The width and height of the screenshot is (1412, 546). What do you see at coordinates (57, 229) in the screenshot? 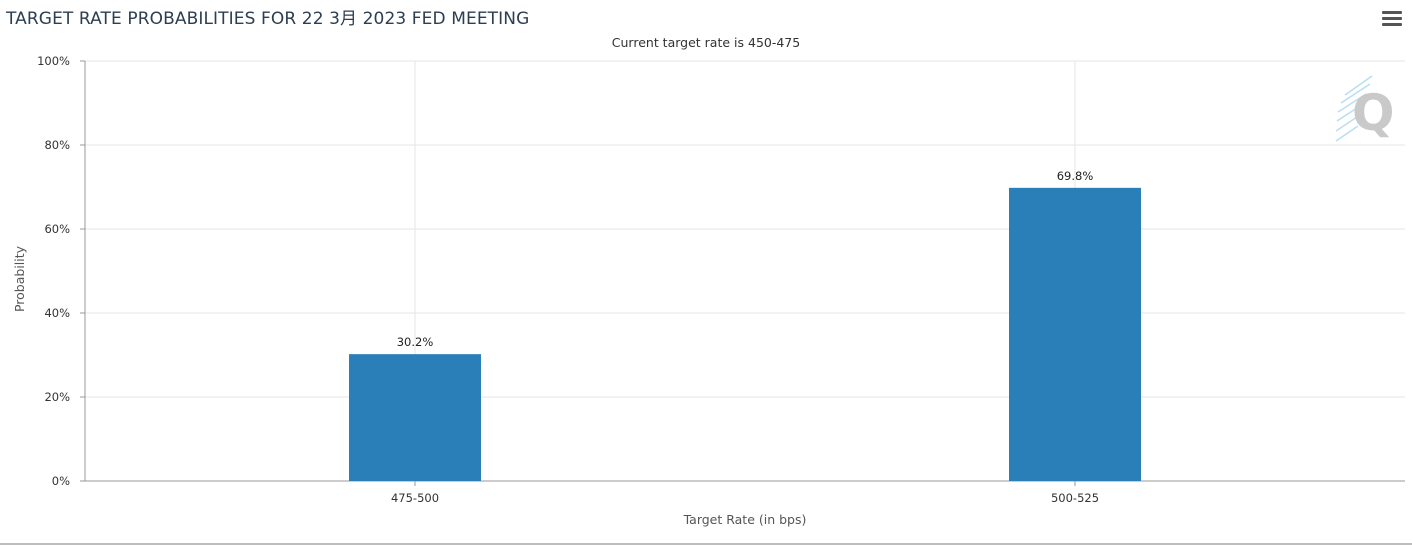
I see `y-tick-label: 60%` at bounding box center [57, 229].